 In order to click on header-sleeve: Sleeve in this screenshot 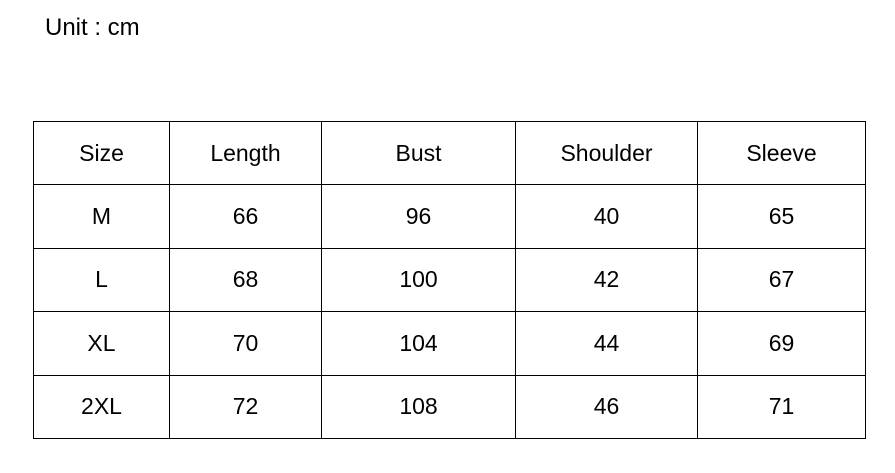, I will do `click(781, 153)`.